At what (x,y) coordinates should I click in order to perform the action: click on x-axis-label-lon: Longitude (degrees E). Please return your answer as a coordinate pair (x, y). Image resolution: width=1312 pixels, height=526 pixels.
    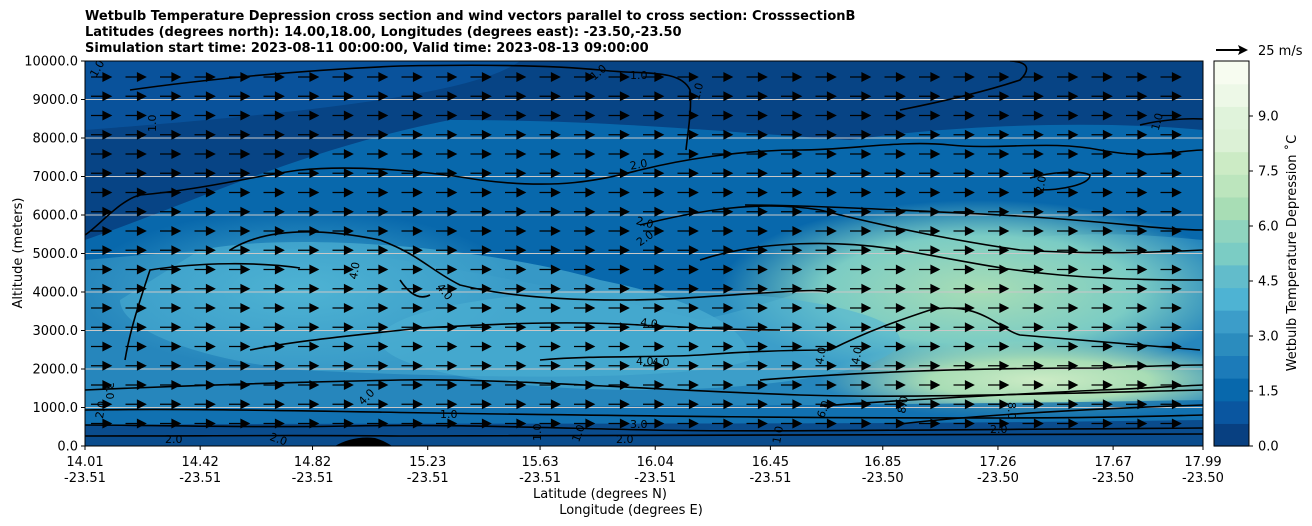
    Looking at the image, I should click on (631, 510).